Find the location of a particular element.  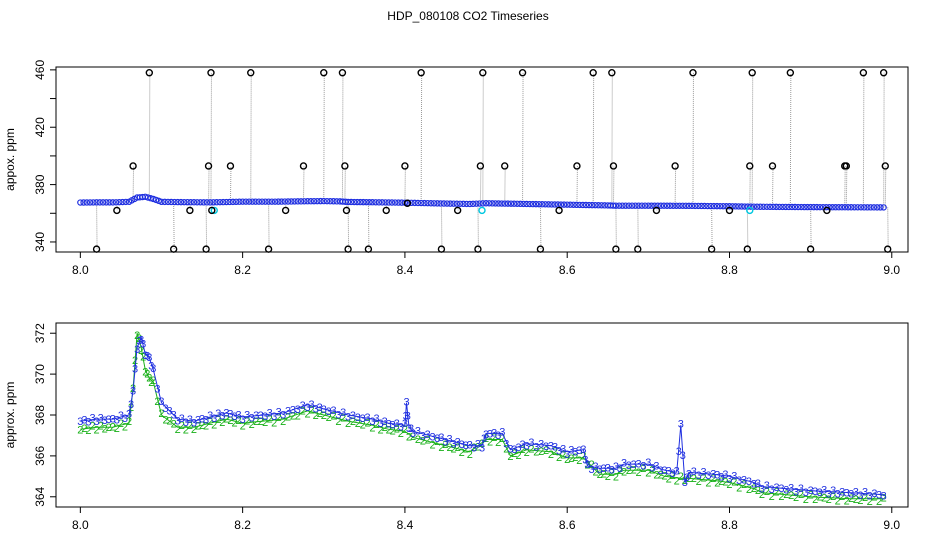

chart-title: HDP_080108 CO2 Timeseries is located at coordinates (468, 16).